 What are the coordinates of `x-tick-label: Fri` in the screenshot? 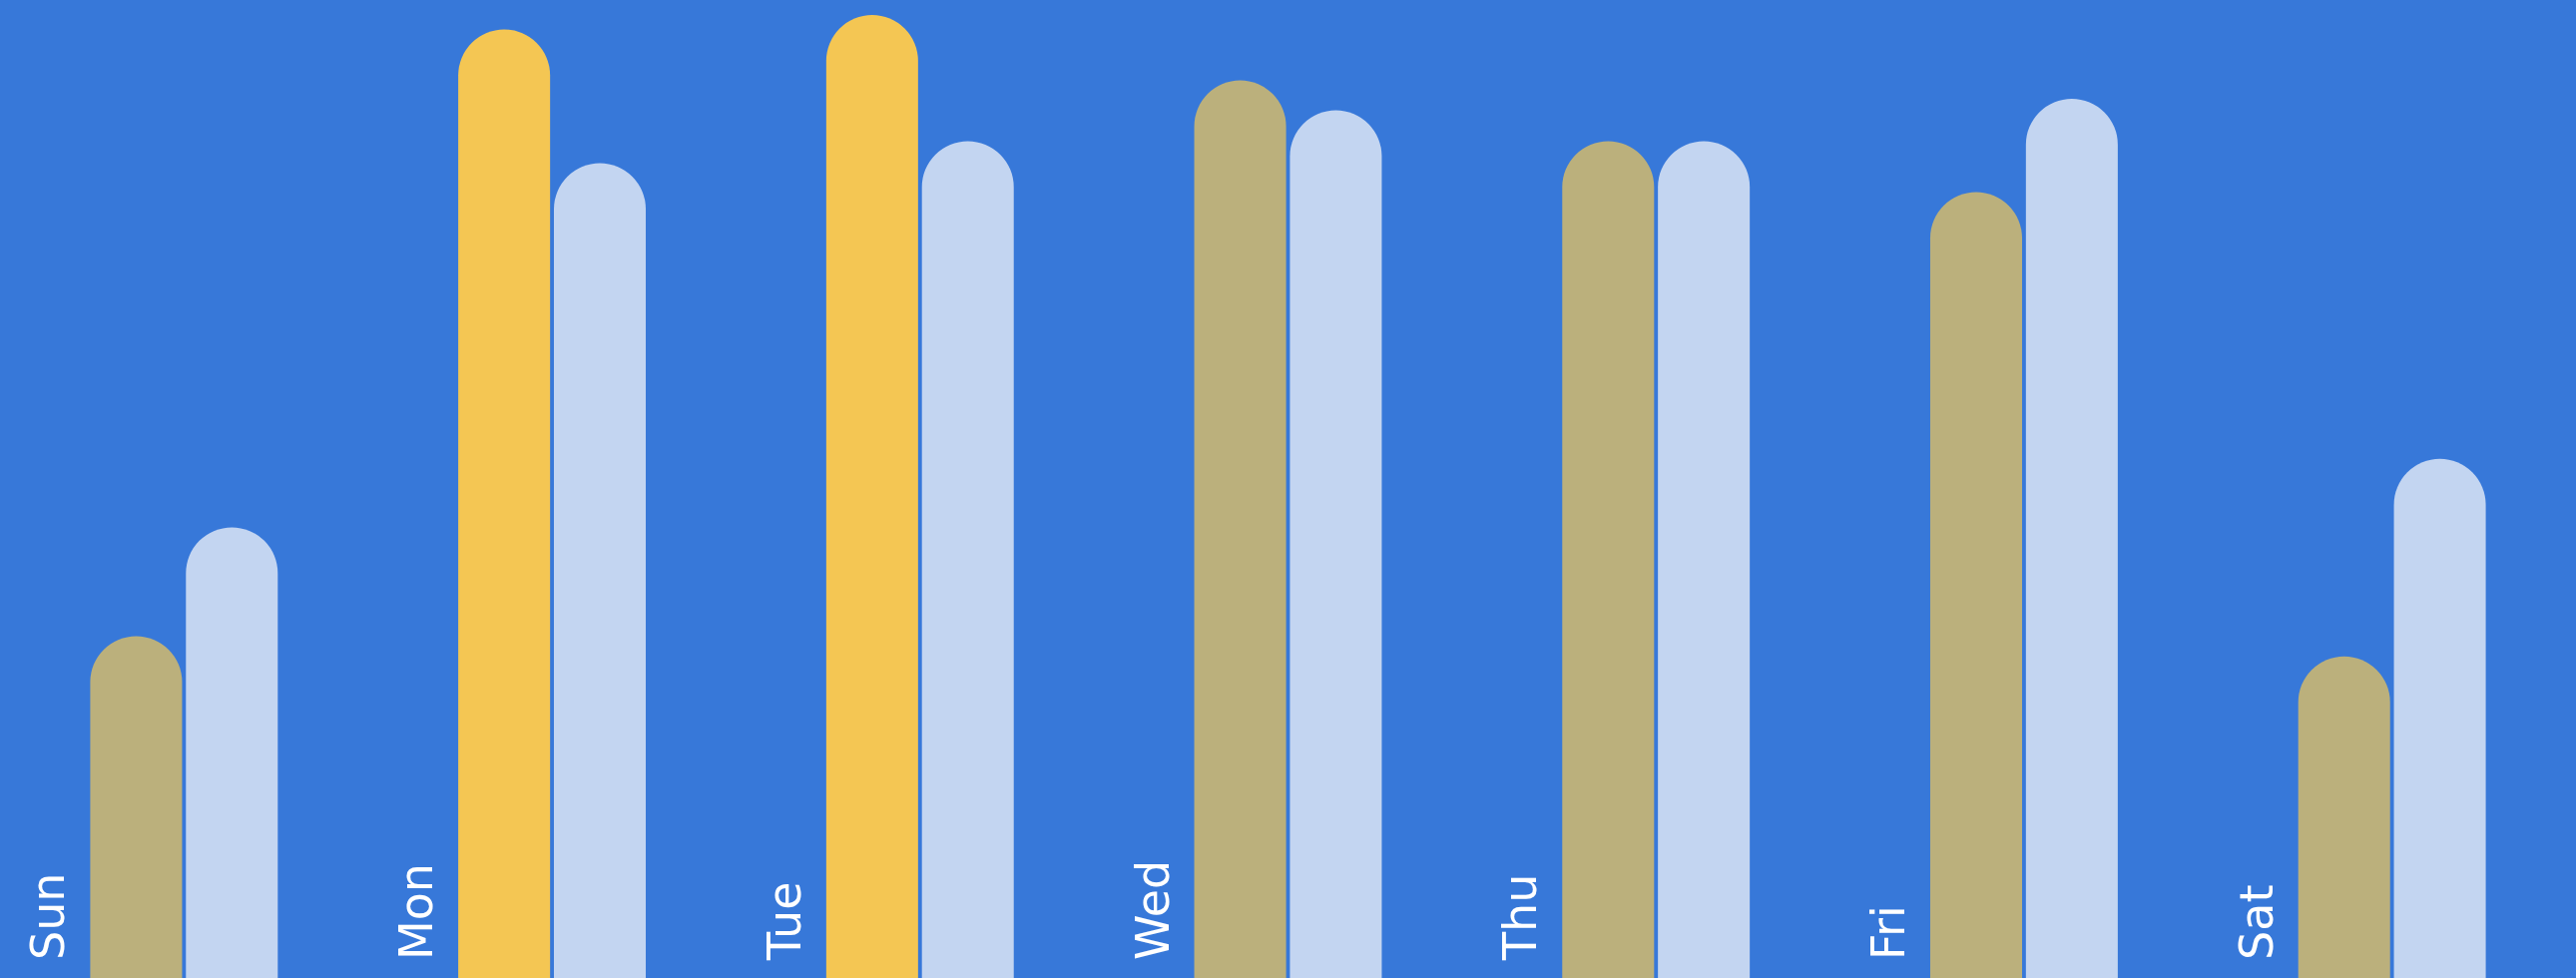 It's located at (1889, 932).